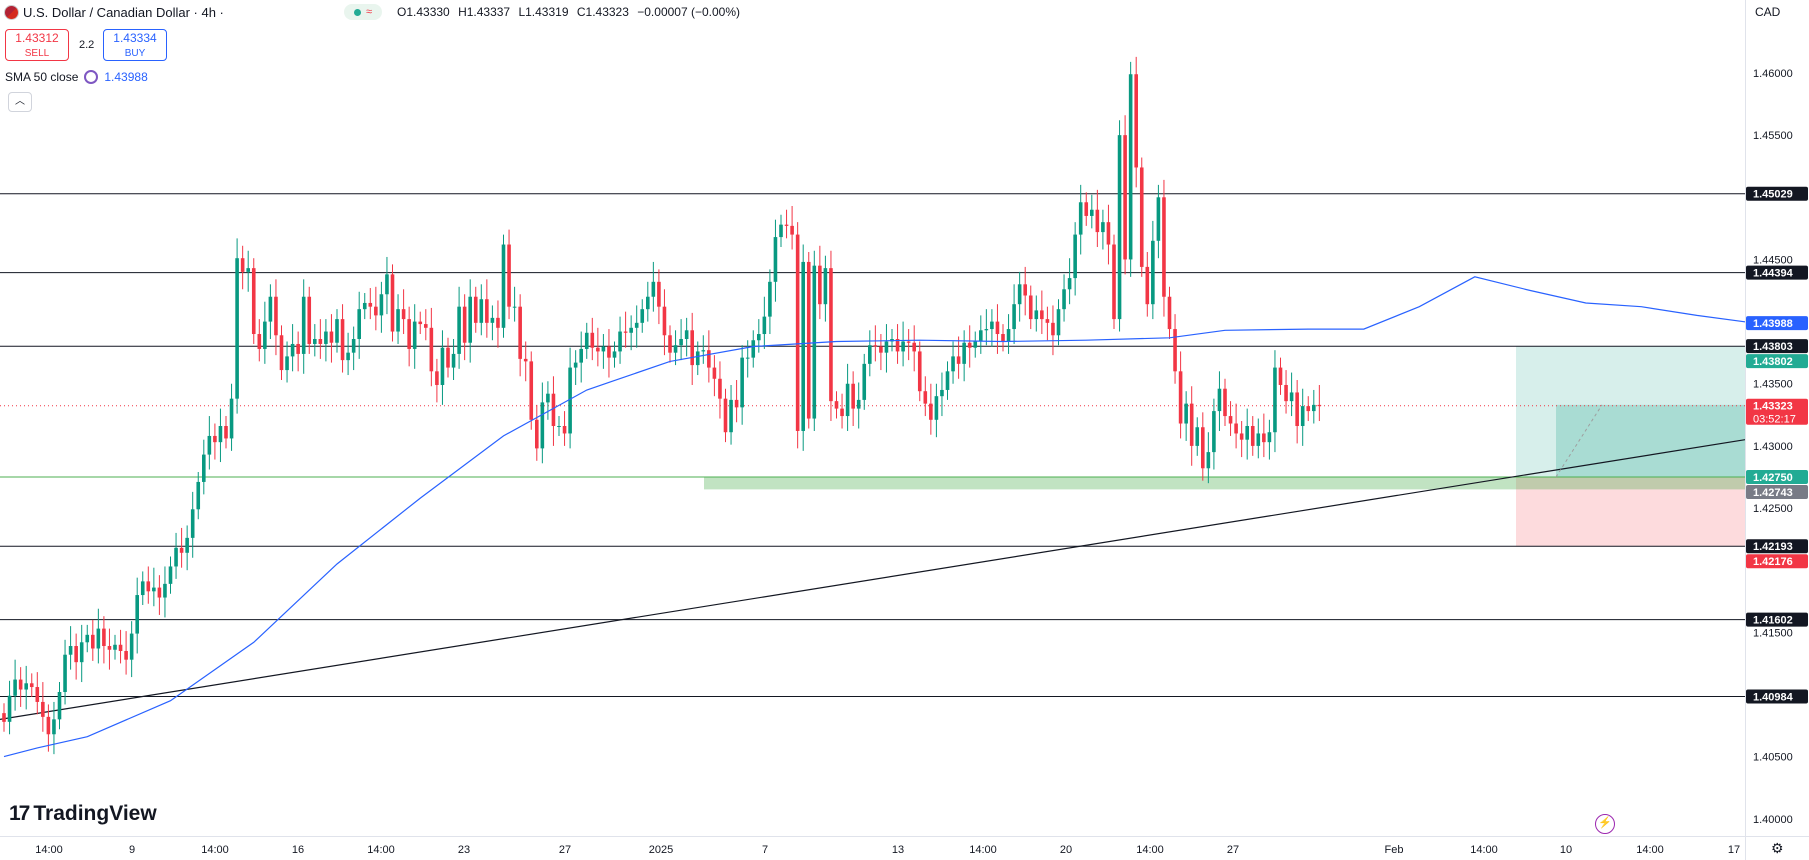 This screenshot has height=860, width=1809. What do you see at coordinates (37, 53) in the screenshot?
I see `sell-label: SELL` at bounding box center [37, 53].